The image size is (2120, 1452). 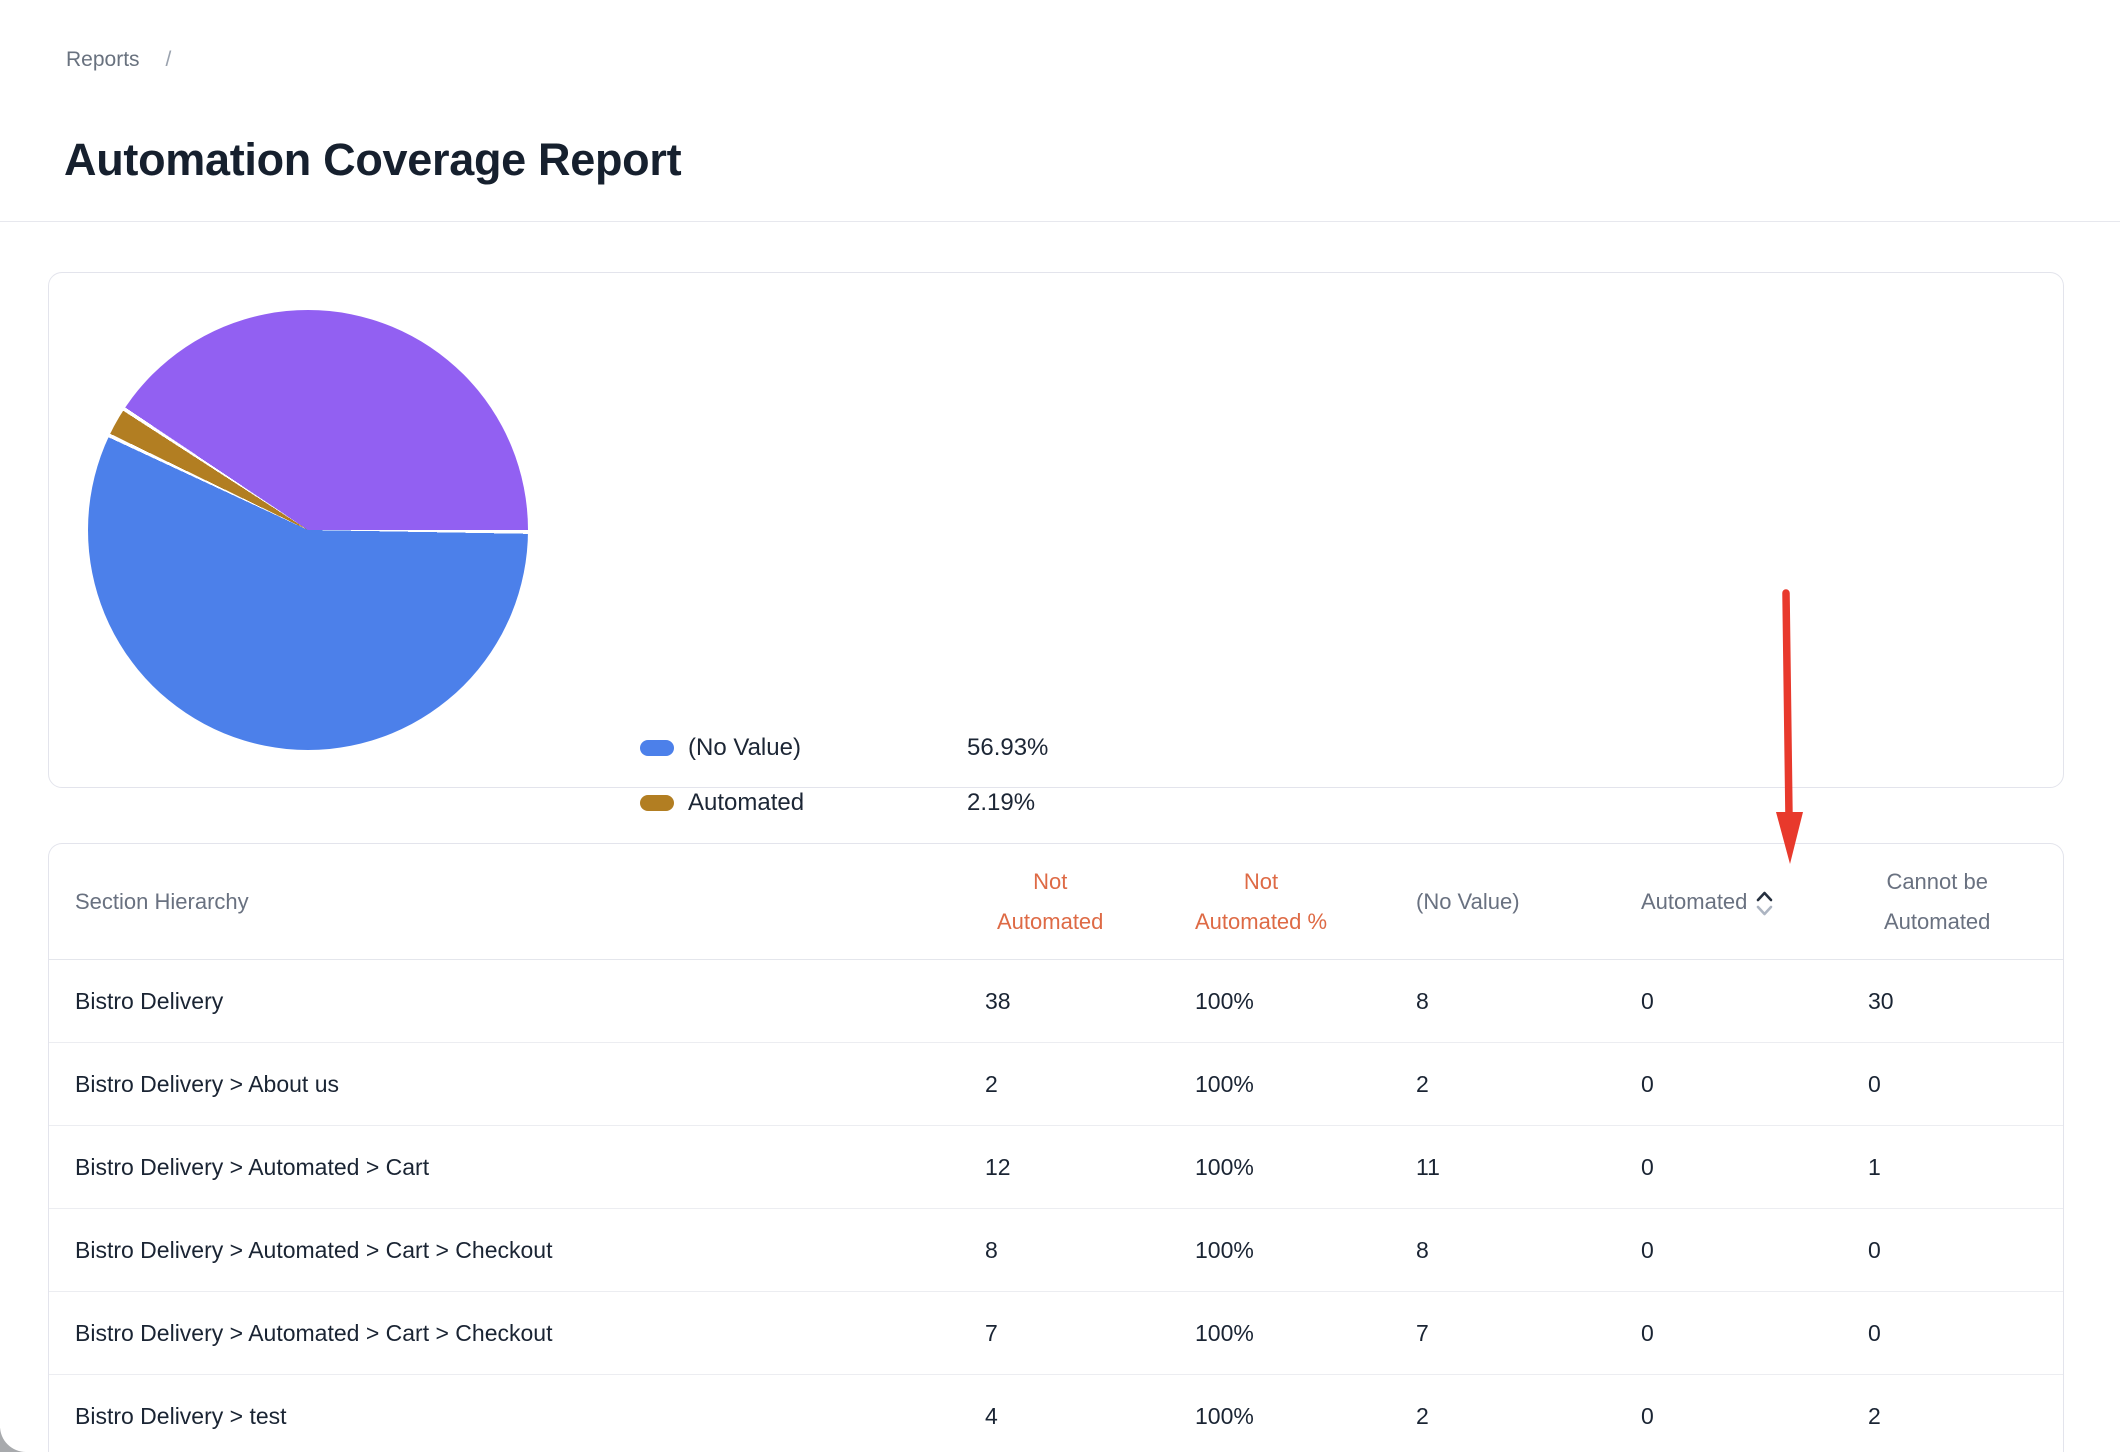 I want to click on cell-section: Bistro Delivery > test, so click(x=181, y=1415).